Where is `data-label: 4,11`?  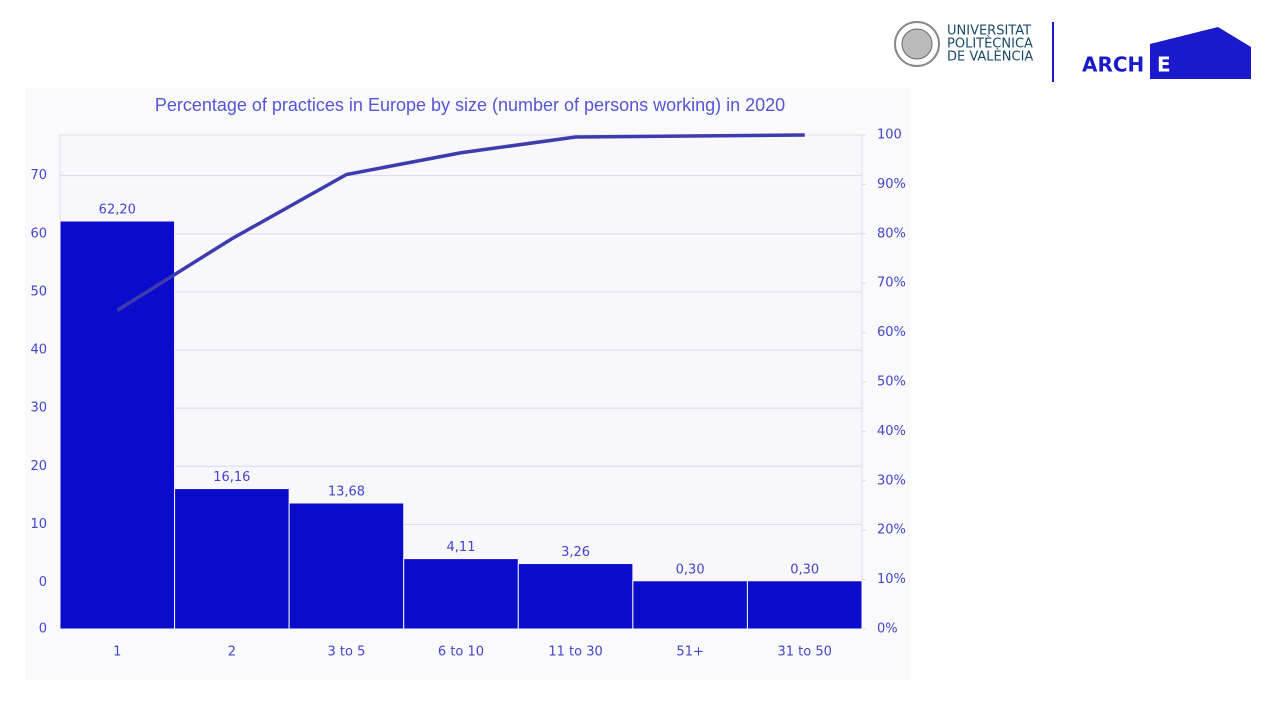 data-label: 4,11 is located at coordinates (461, 547).